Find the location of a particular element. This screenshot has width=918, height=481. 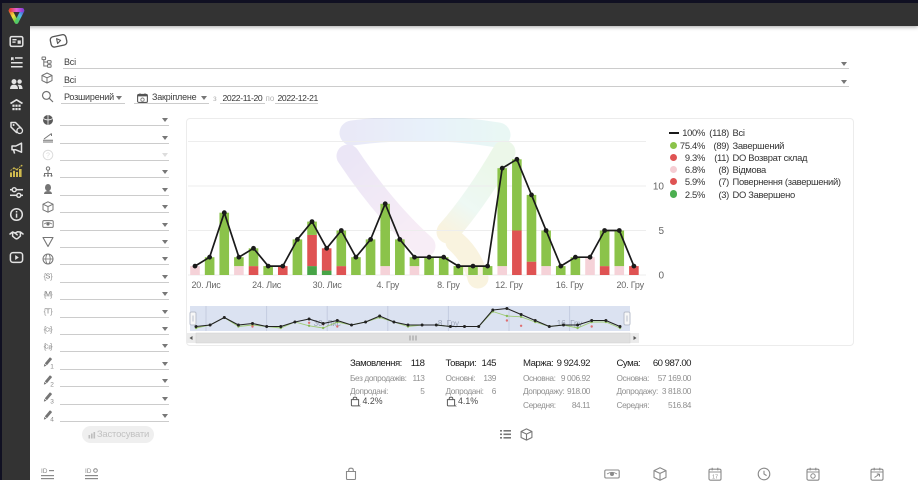

svg-text: Ct is located at coordinates (48, 330).